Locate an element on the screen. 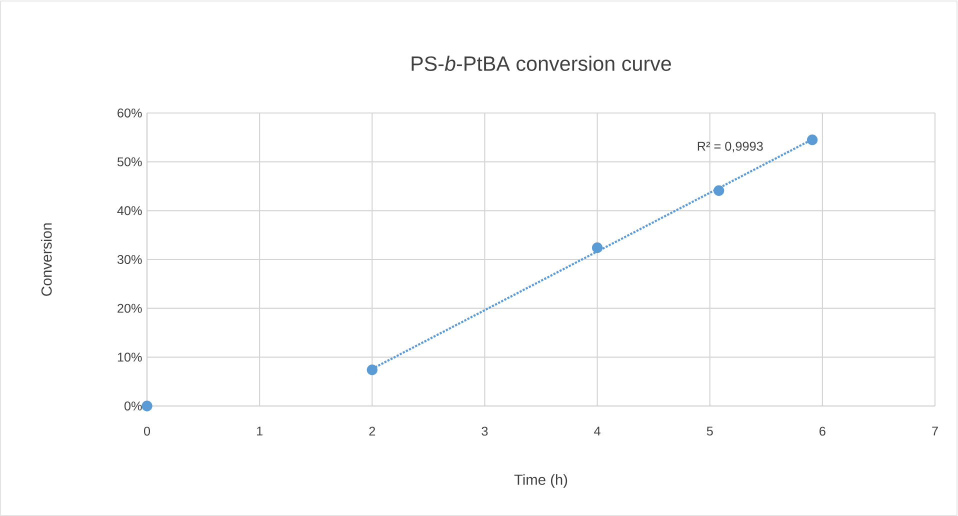 The height and width of the screenshot is (516, 958). chart-title: PS-b-PtBA conversion curve is located at coordinates (541, 63).